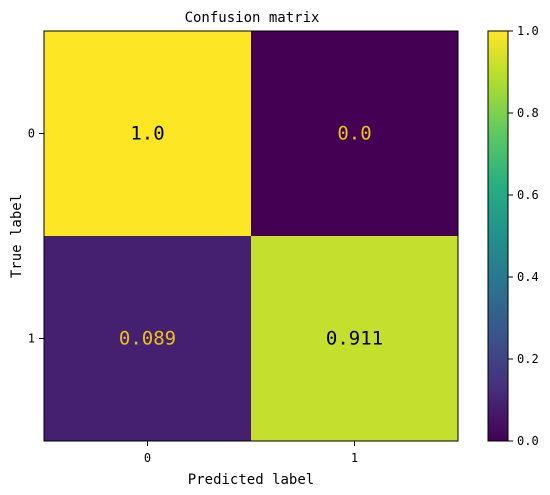  I want to click on colorbar-tick-label-2: 0.4, so click(528, 277).